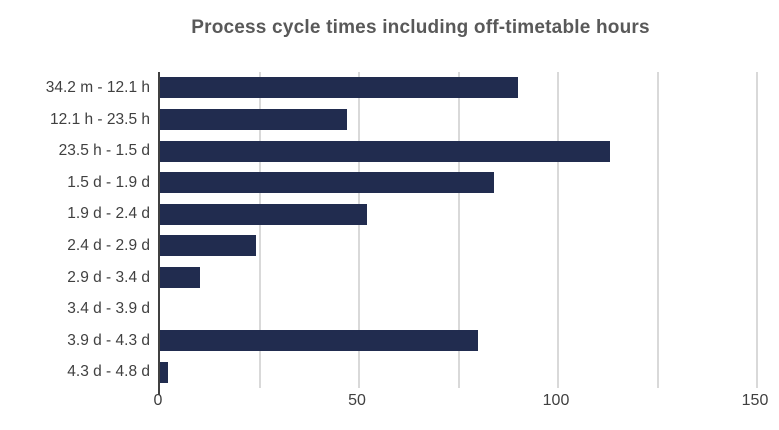 The height and width of the screenshot is (430, 779). I want to click on y-axis-label: 3.9 d - 4.3 d, so click(108, 340).